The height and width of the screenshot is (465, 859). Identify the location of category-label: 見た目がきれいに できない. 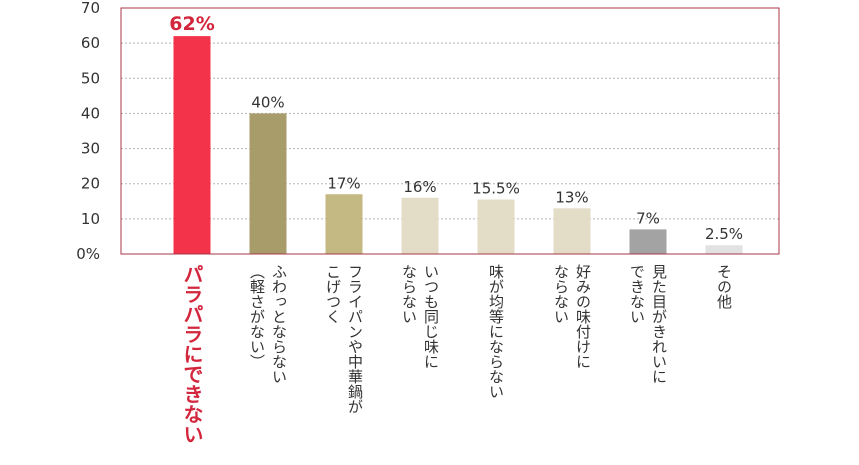
(648, 324).